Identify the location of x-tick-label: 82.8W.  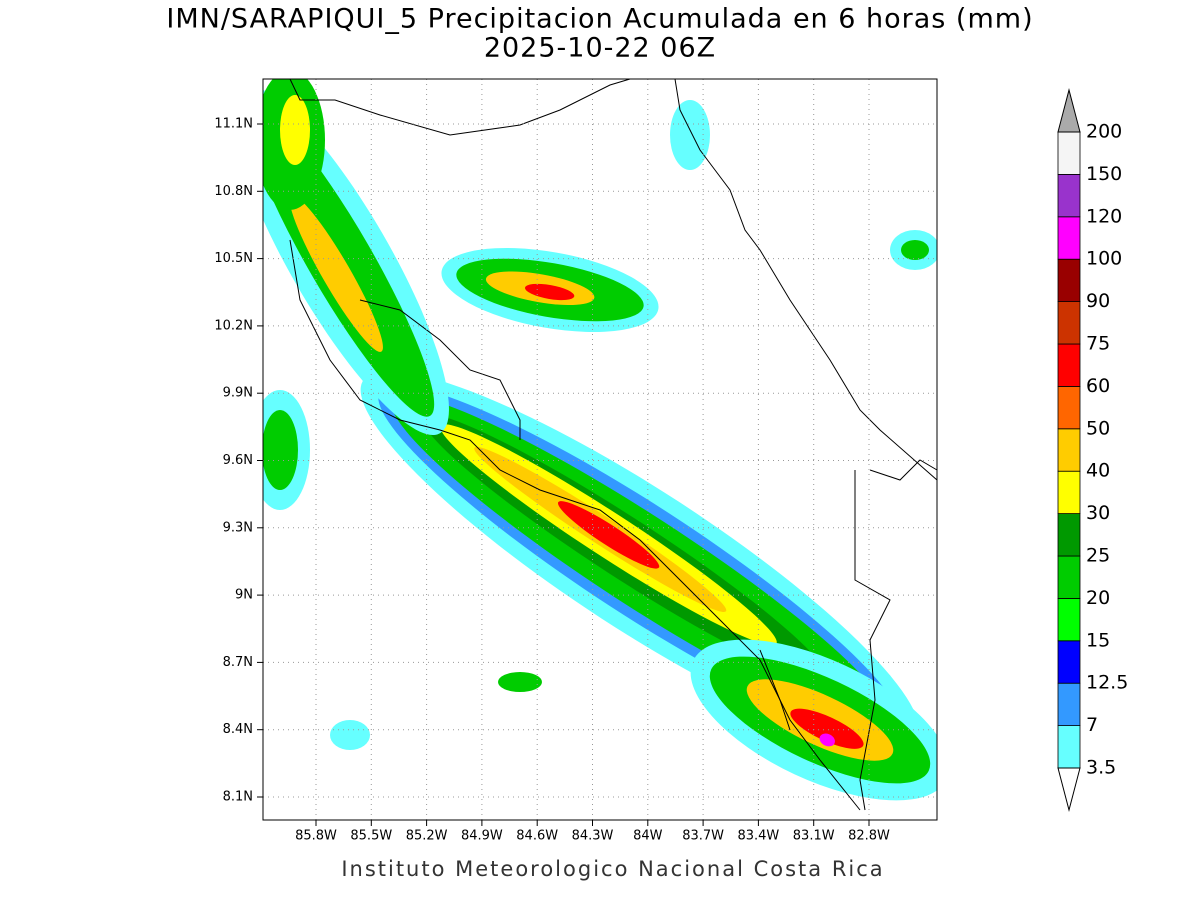
(869, 836).